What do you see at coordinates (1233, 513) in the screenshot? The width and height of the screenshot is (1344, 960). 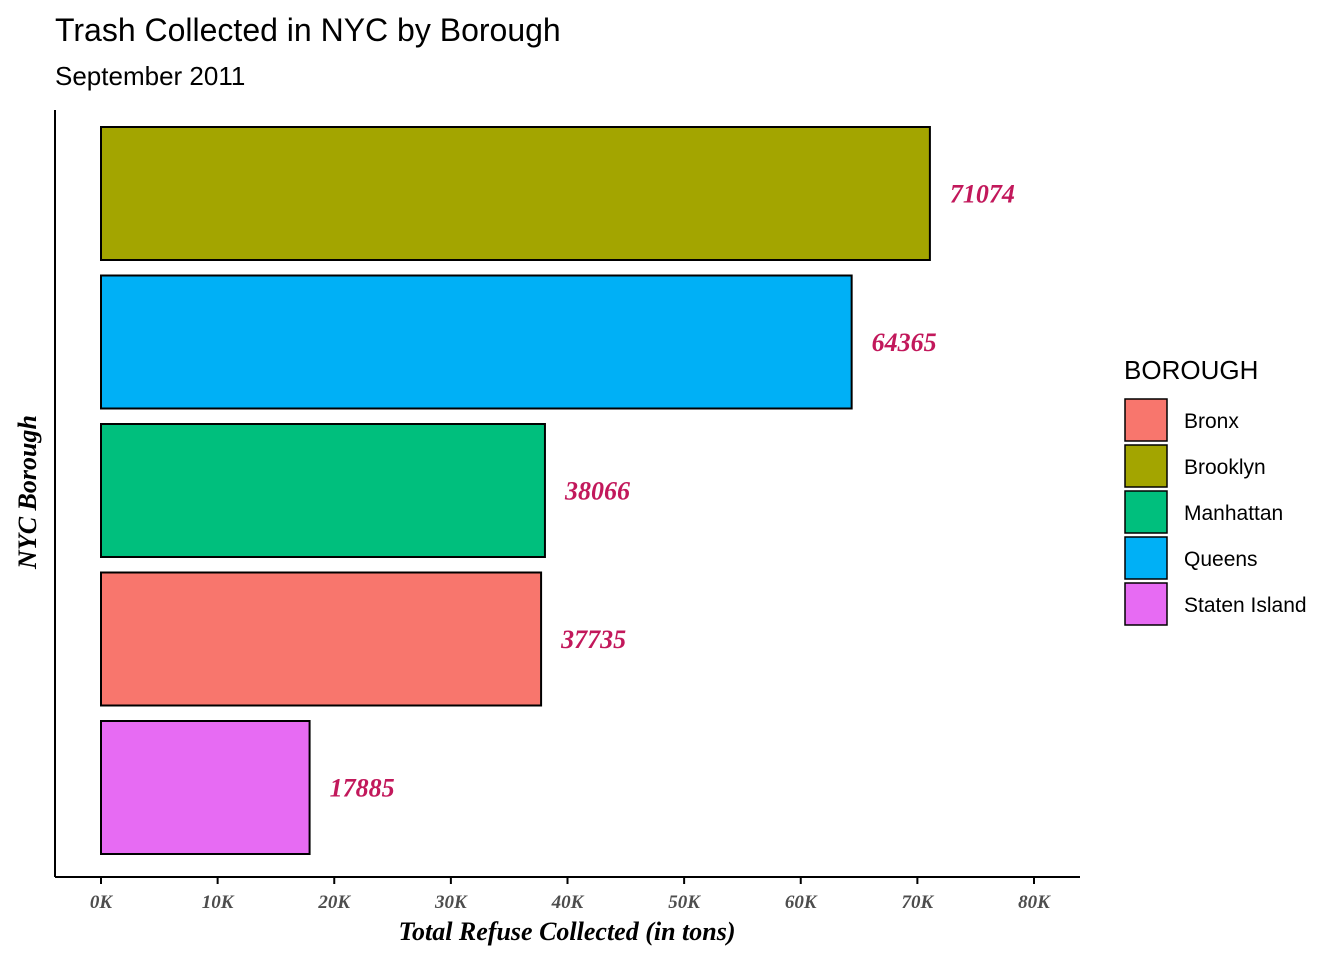 I see `legend-label-manhattan: Manhattan` at bounding box center [1233, 513].